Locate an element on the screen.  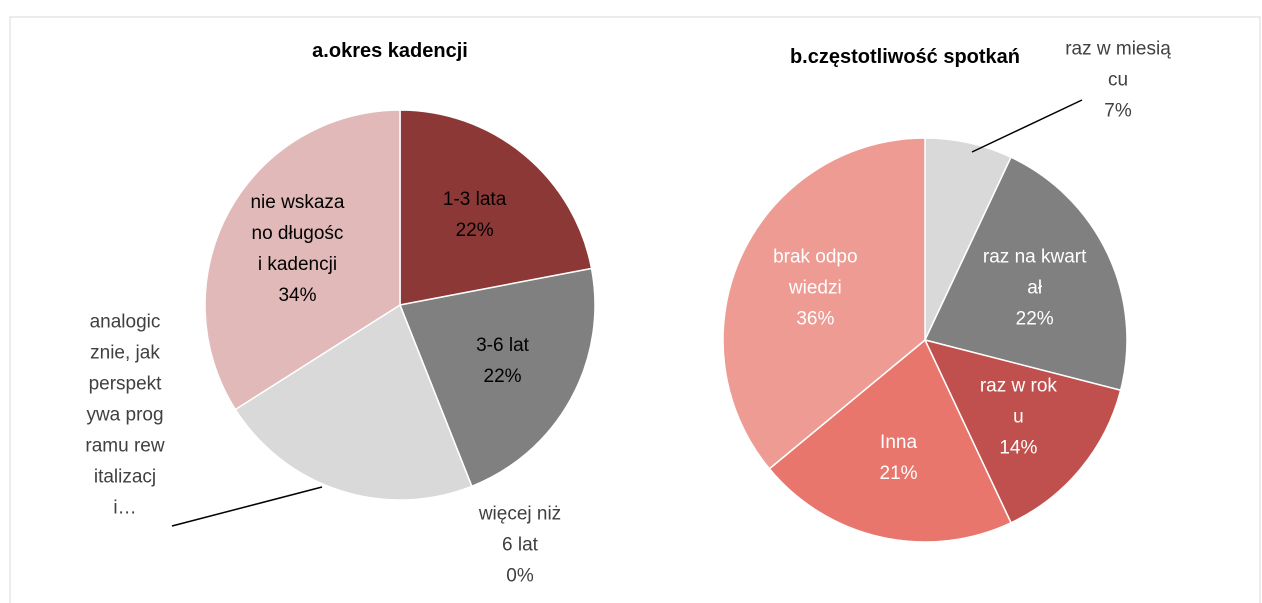
chart-title: a.okres kadencji is located at coordinates (390, 51).